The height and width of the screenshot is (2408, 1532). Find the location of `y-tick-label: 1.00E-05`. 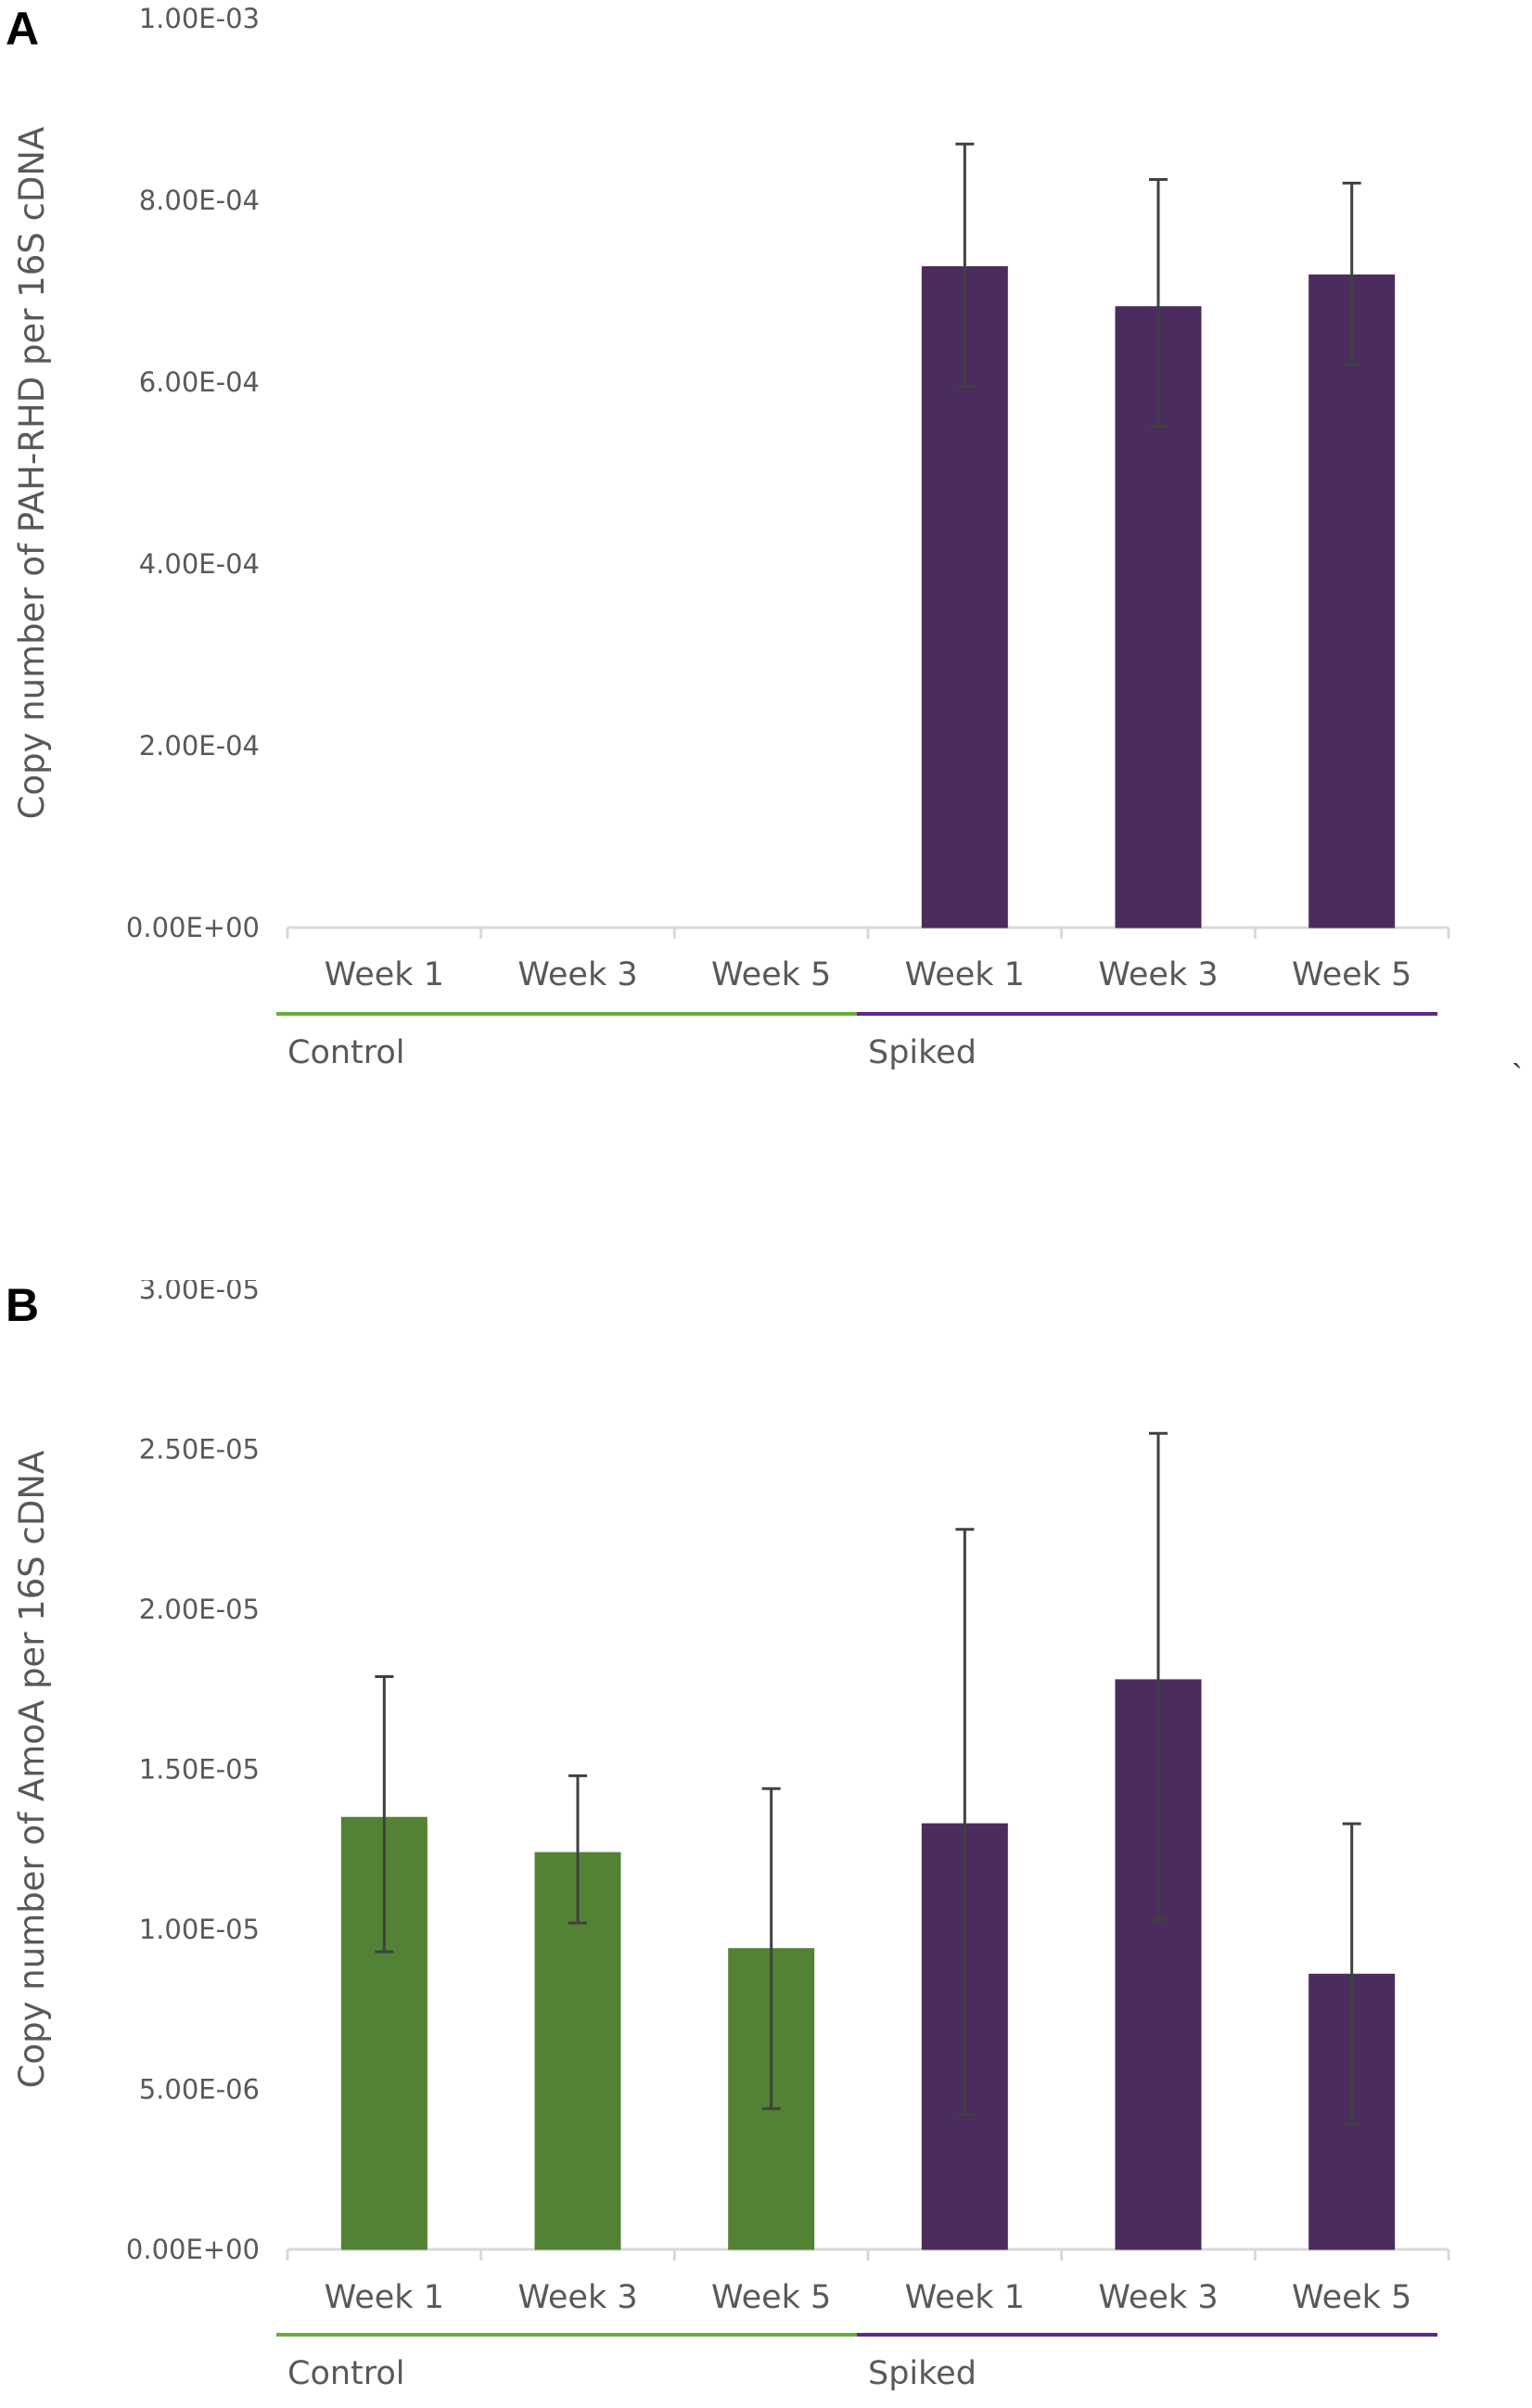

y-tick-label: 1.00E-05 is located at coordinates (199, 1929).